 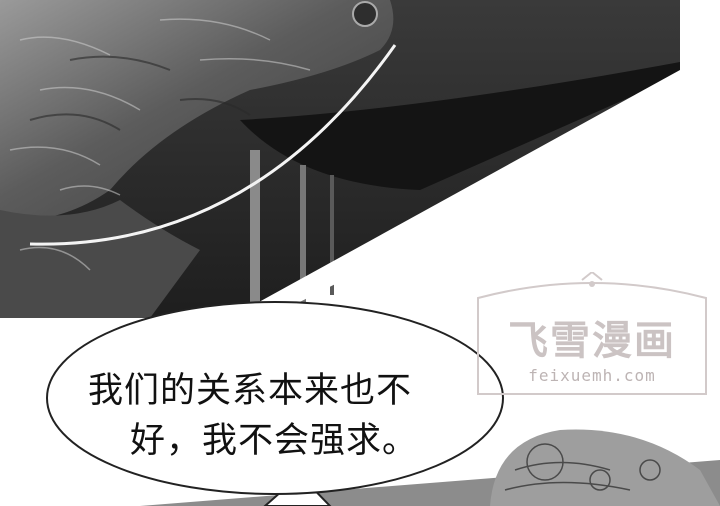 I want to click on hat-illustration, so click(x=605, y=467).